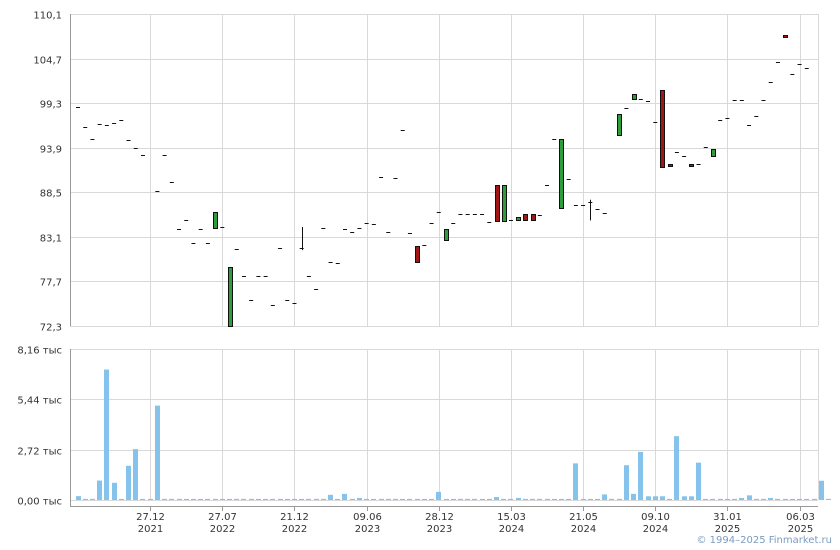  What do you see at coordinates (800, 517) in the screenshot?
I see `x-tick-label-date: 06.03` at bounding box center [800, 517].